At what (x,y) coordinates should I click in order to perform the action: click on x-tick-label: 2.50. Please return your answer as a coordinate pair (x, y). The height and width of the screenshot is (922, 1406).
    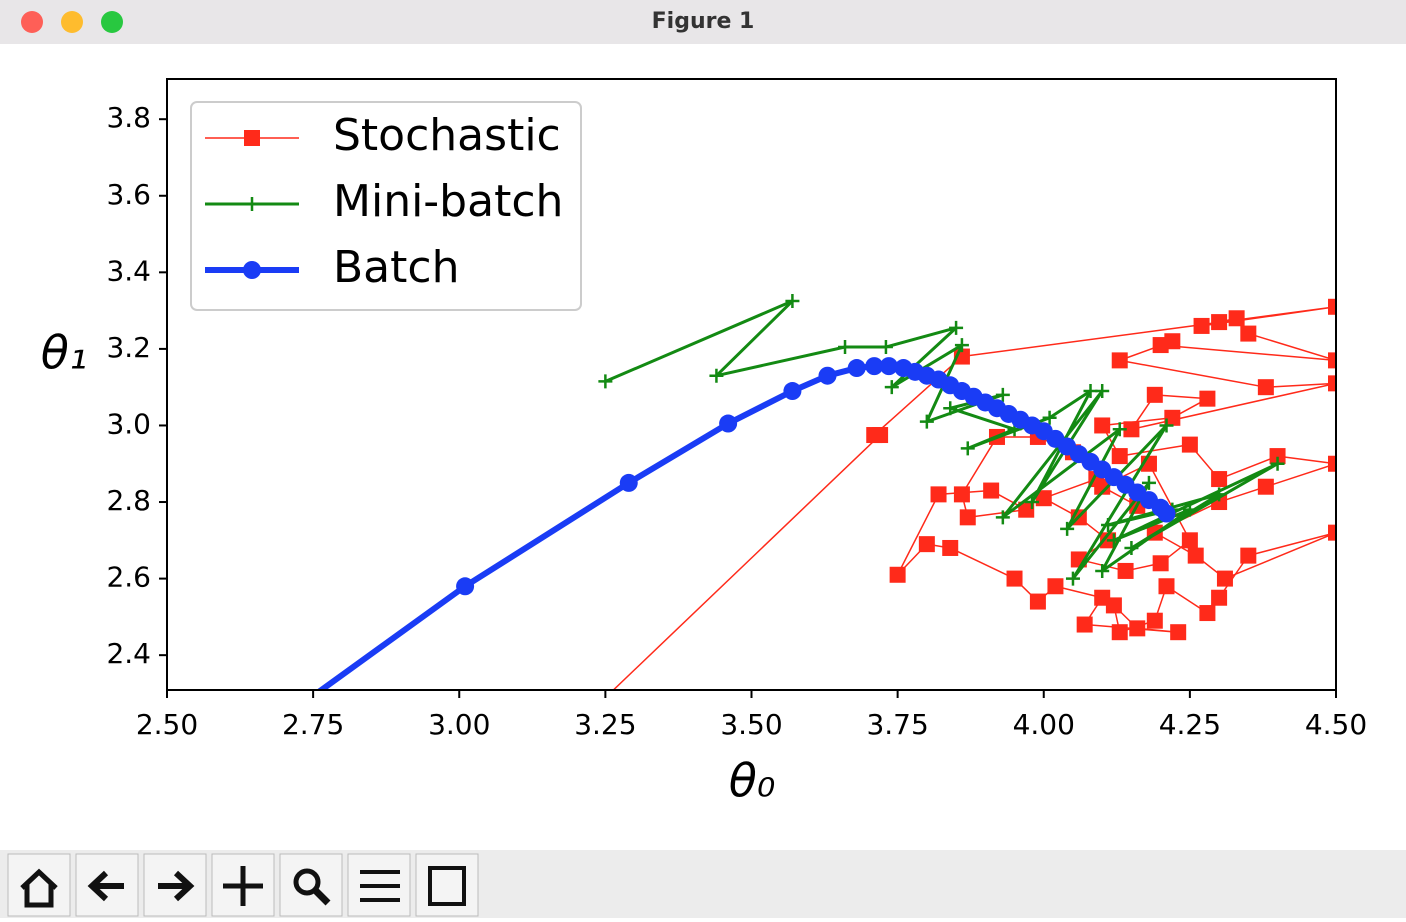
    Looking at the image, I should click on (167, 724).